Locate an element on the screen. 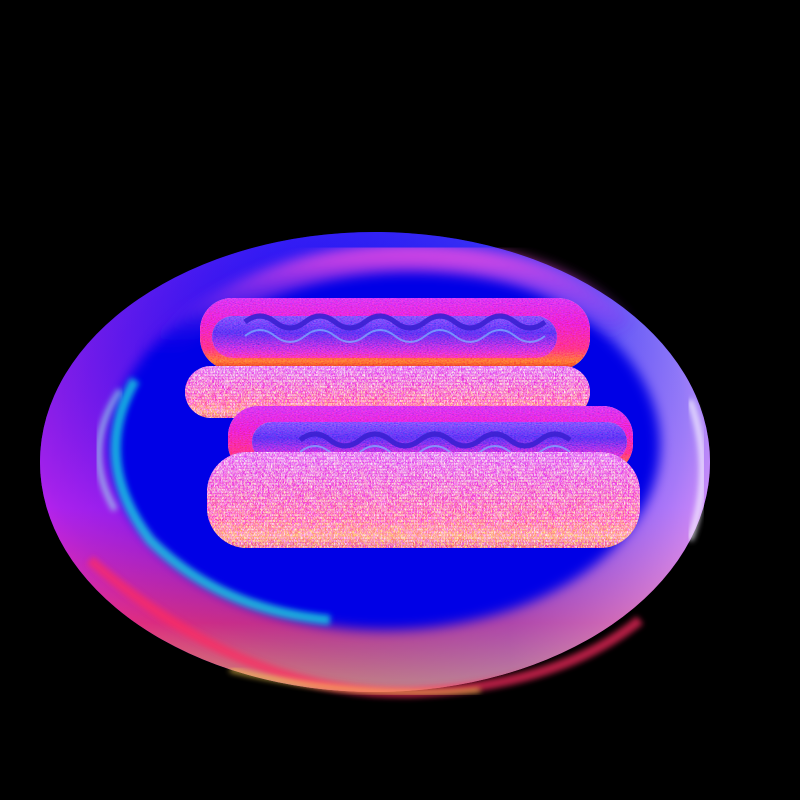 This screenshot has height=800, width=800. bun-front-bottom is located at coordinates (423, 500).